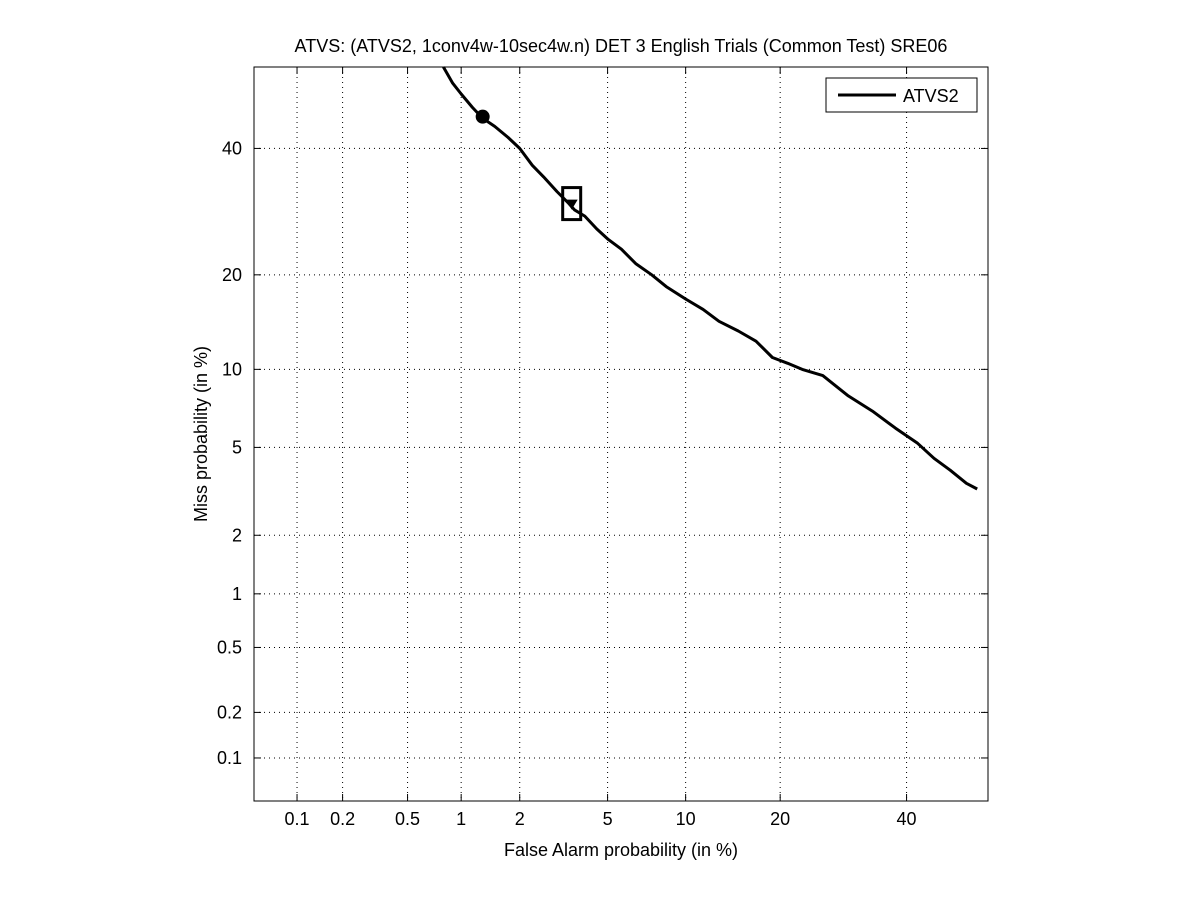  Describe the element at coordinates (461, 819) in the screenshot. I see `x-tick-label: 1` at that location.